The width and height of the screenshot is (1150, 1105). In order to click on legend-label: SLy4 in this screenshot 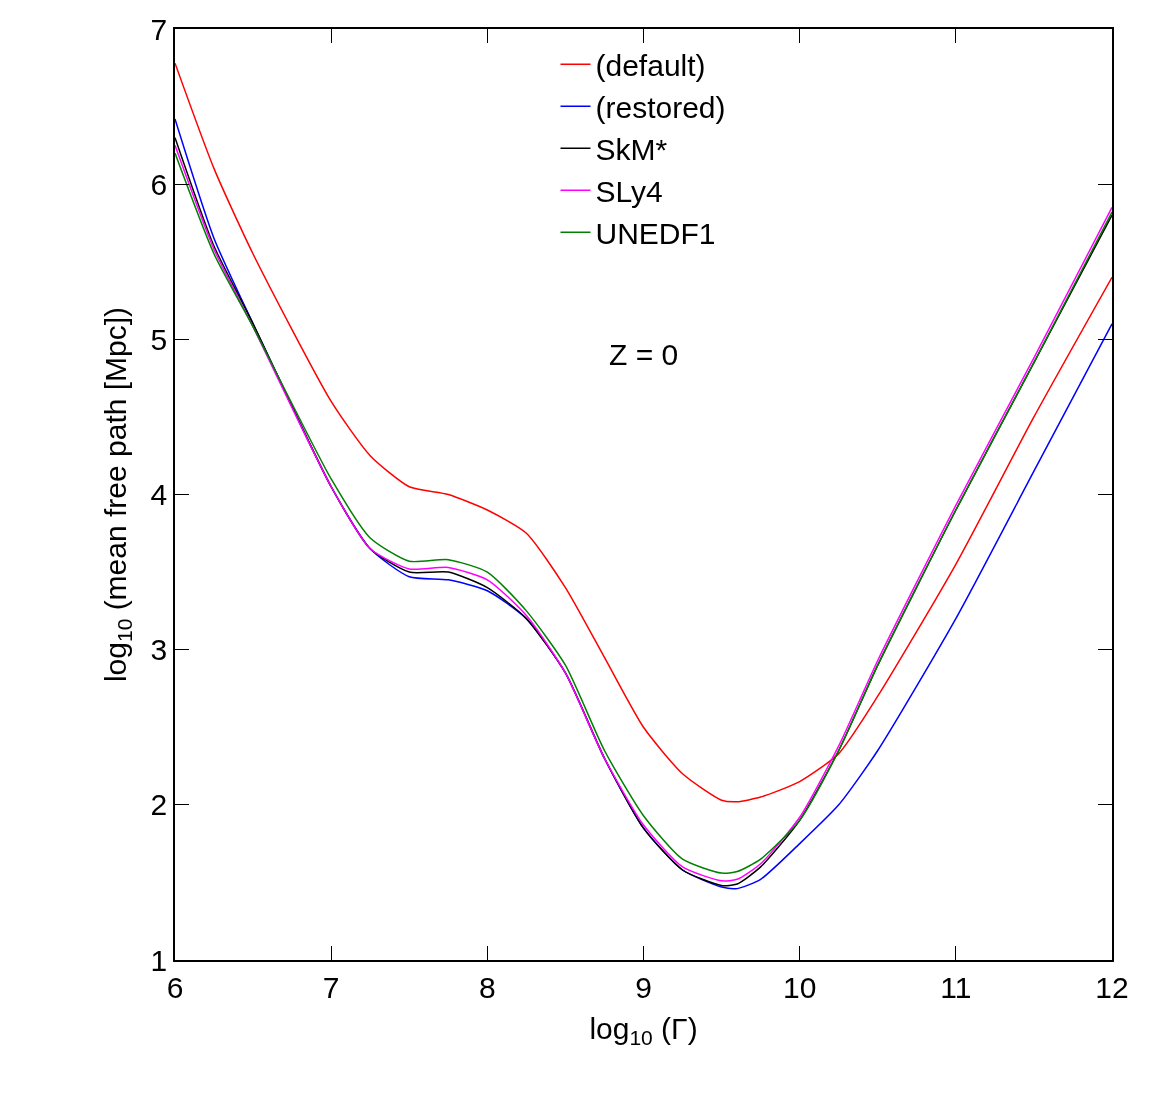, I will do `click(629, 192)`.